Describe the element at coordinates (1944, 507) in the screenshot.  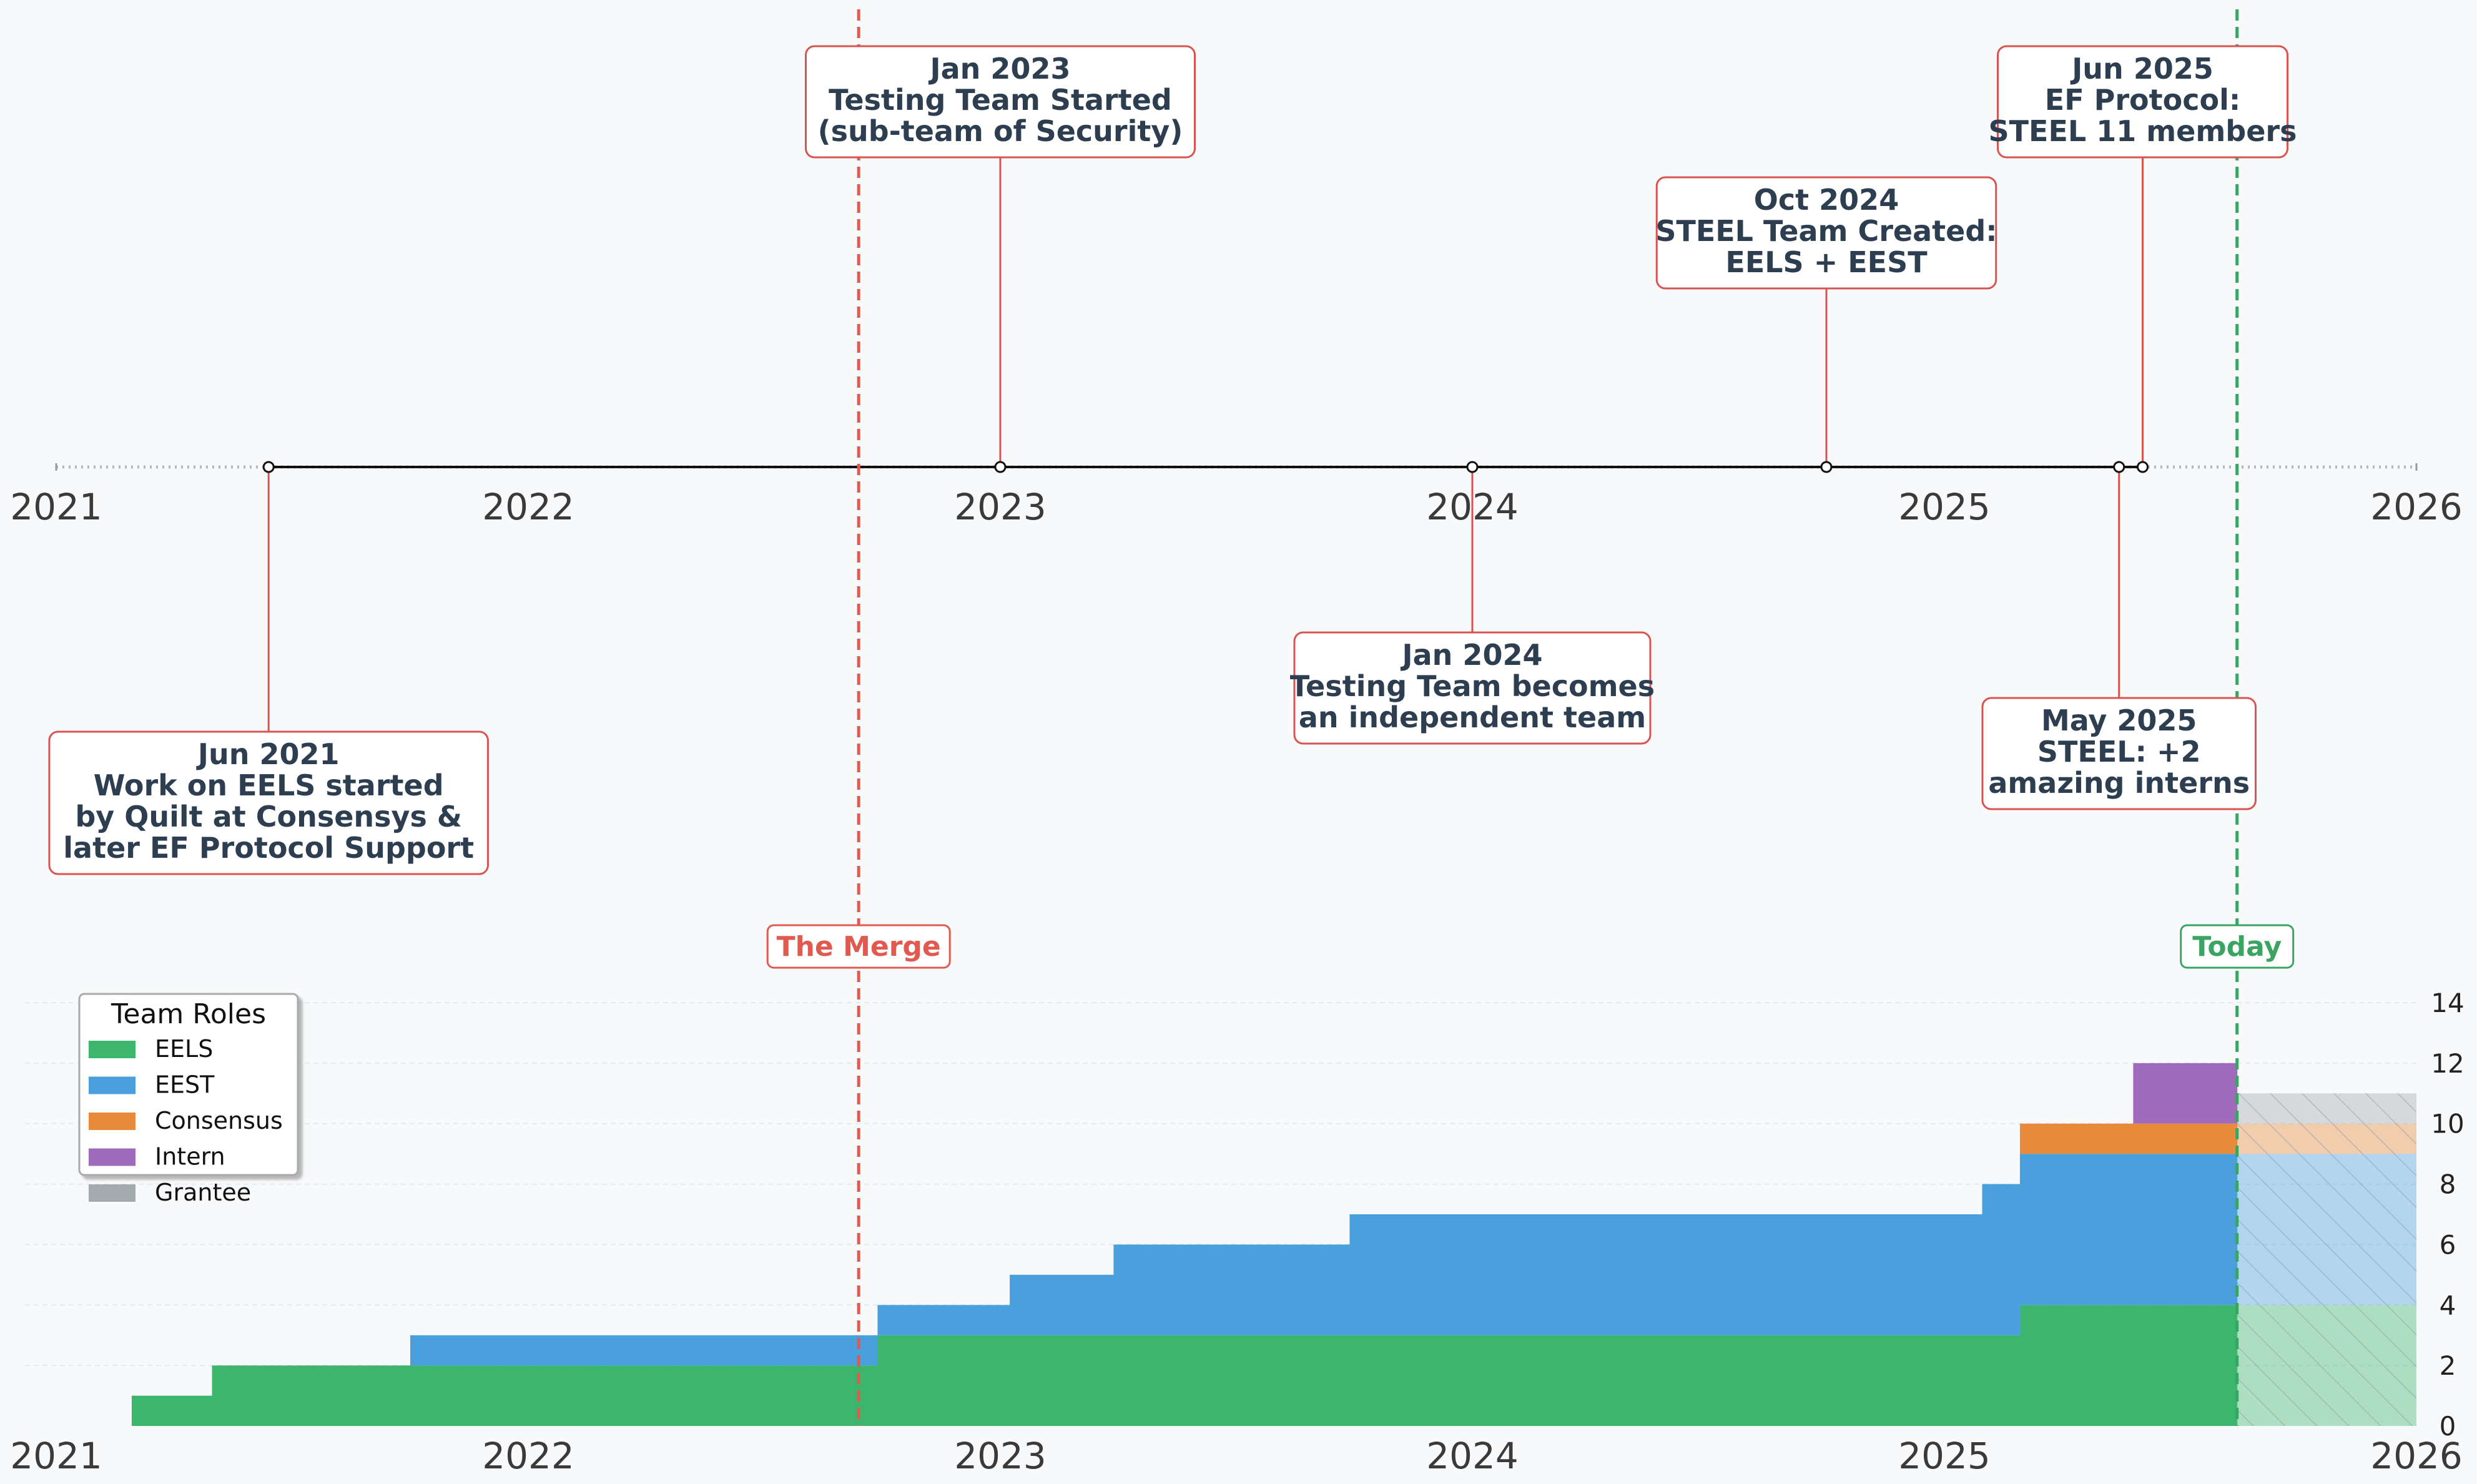
I see `timeline-year-label: 2025` at that location.